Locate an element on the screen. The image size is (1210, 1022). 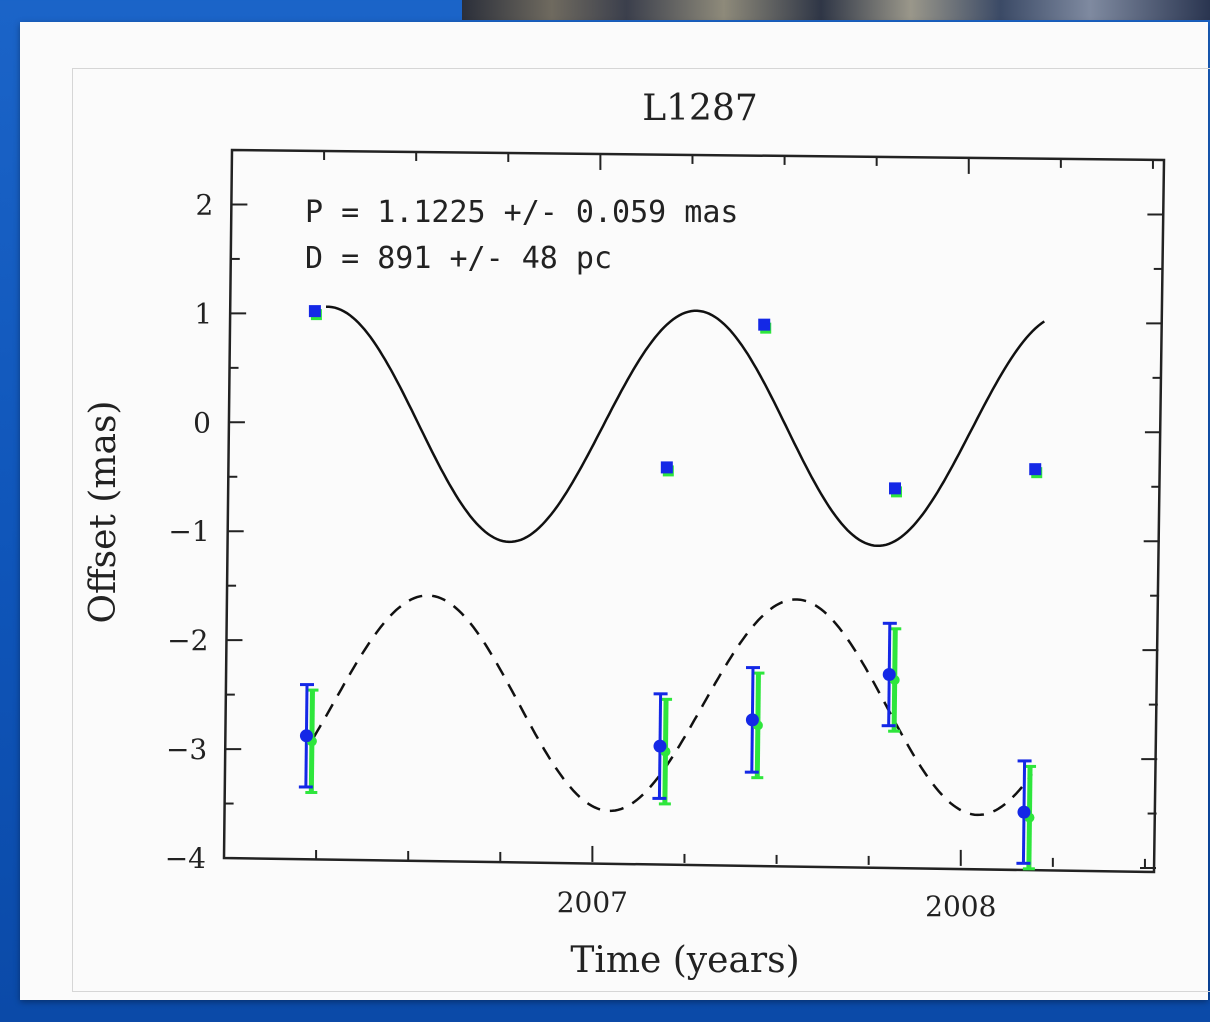
y-tick-label: 0 is located at coordinates (202, 422).